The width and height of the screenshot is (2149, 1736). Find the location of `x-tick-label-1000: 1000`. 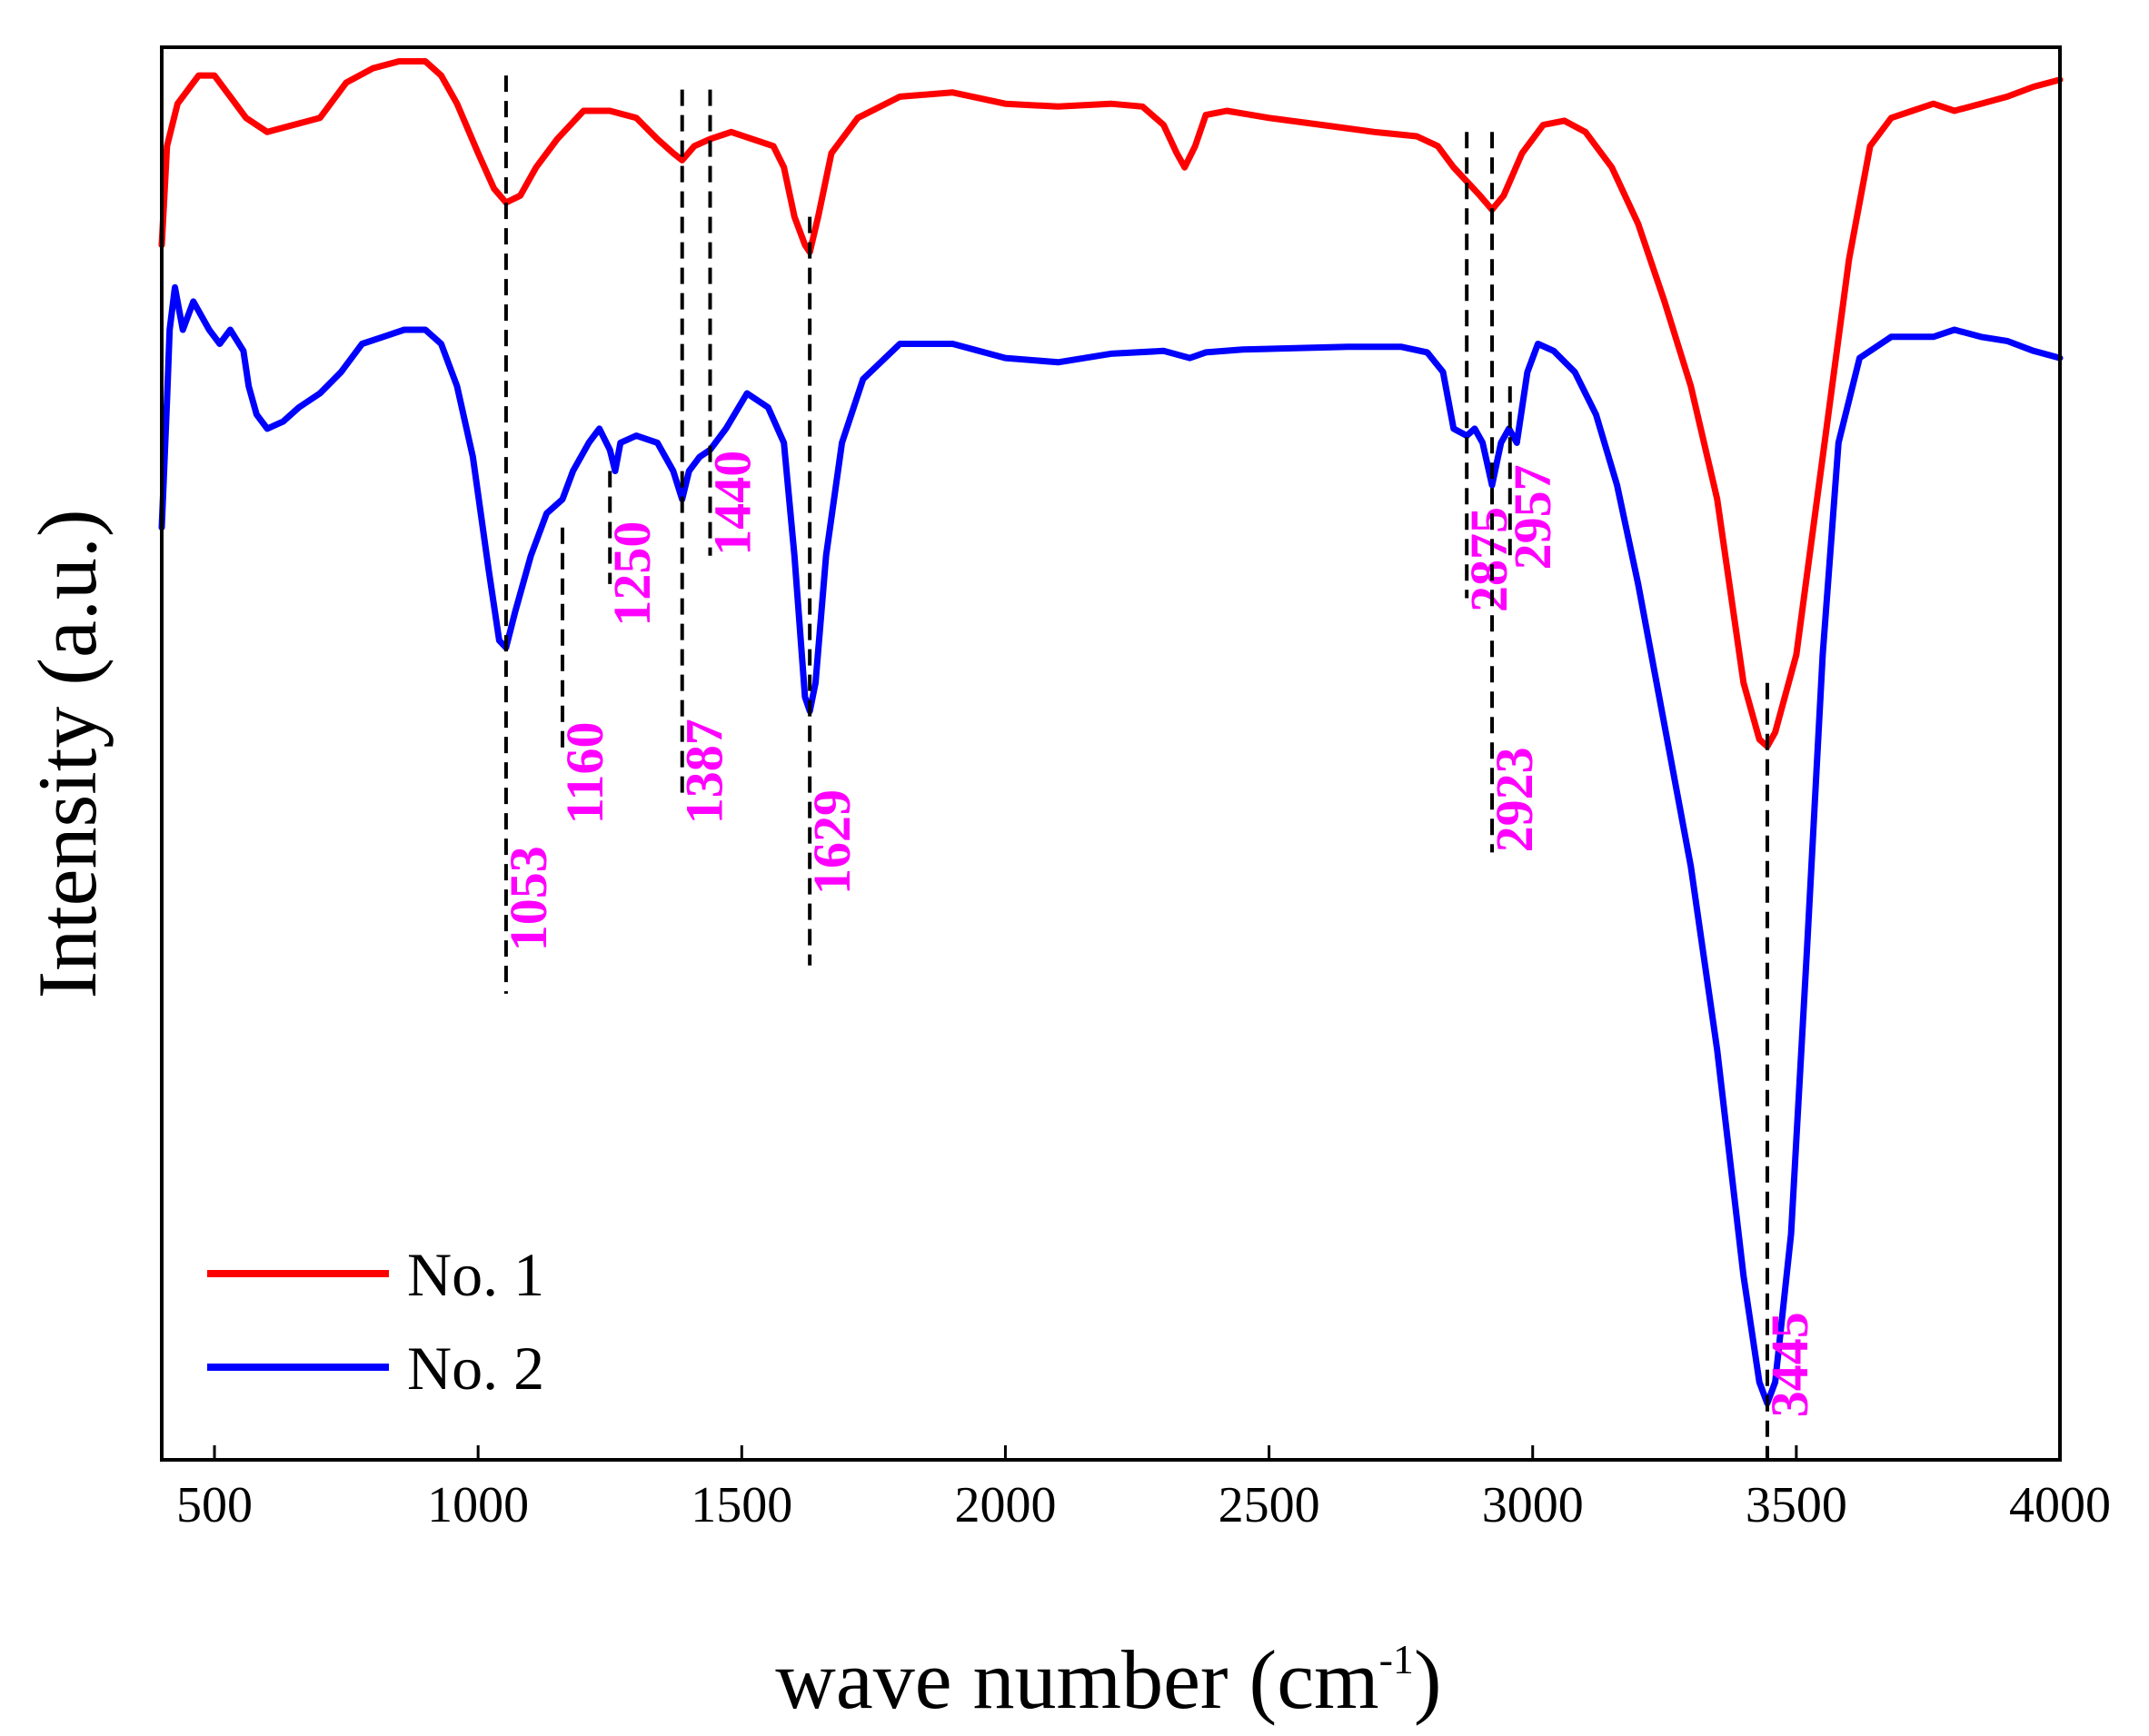

x-tick-label-1000: 1000 is located at coordinates (478, 1505).